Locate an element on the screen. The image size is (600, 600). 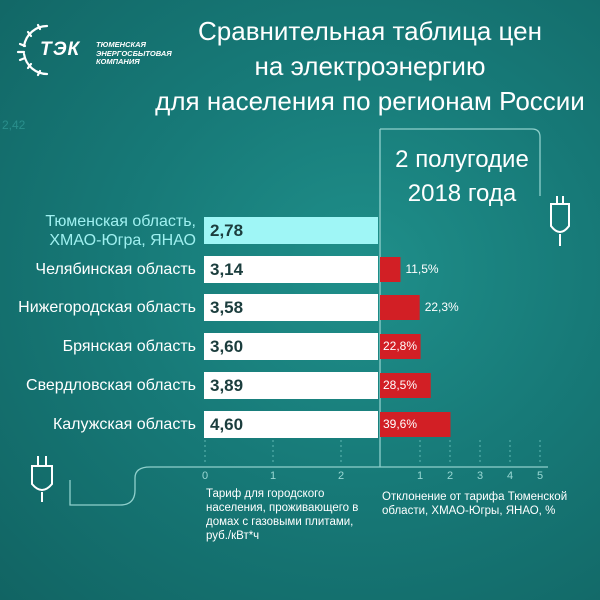
logo-abbreviation: ТЭК is located at coordinates (60, 49).